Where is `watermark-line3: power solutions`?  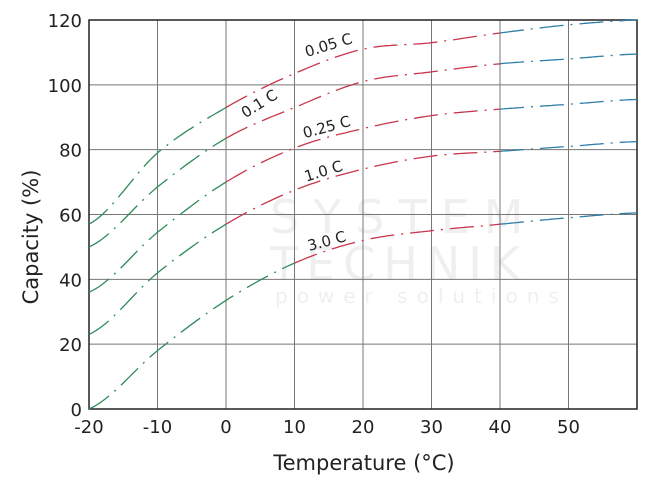
watermark-line3: power solutions is located at coordinates (421, 296).